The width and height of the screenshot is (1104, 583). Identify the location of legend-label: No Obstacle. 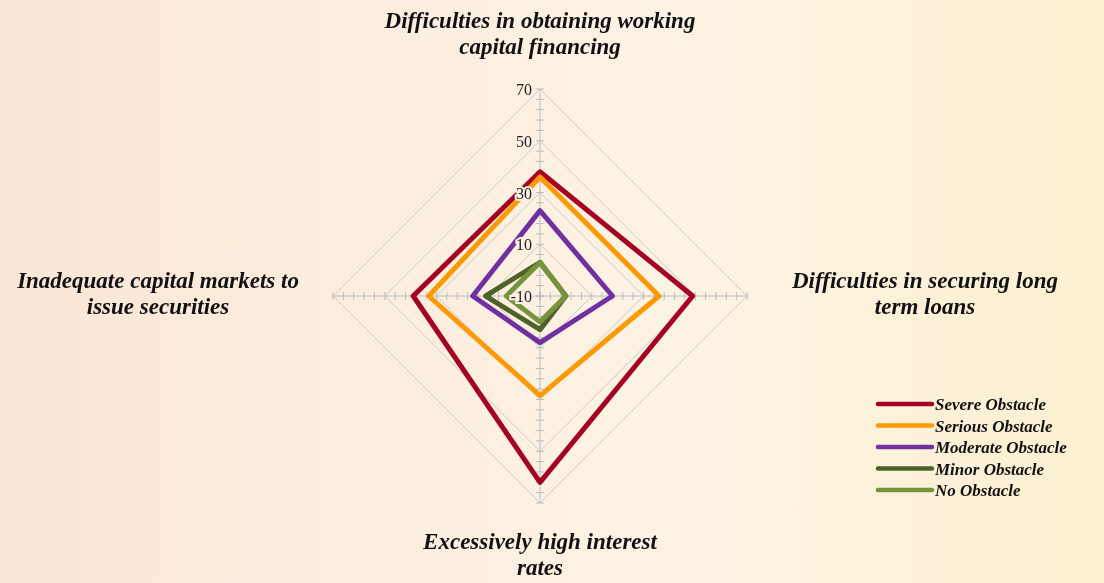
(977, 490).